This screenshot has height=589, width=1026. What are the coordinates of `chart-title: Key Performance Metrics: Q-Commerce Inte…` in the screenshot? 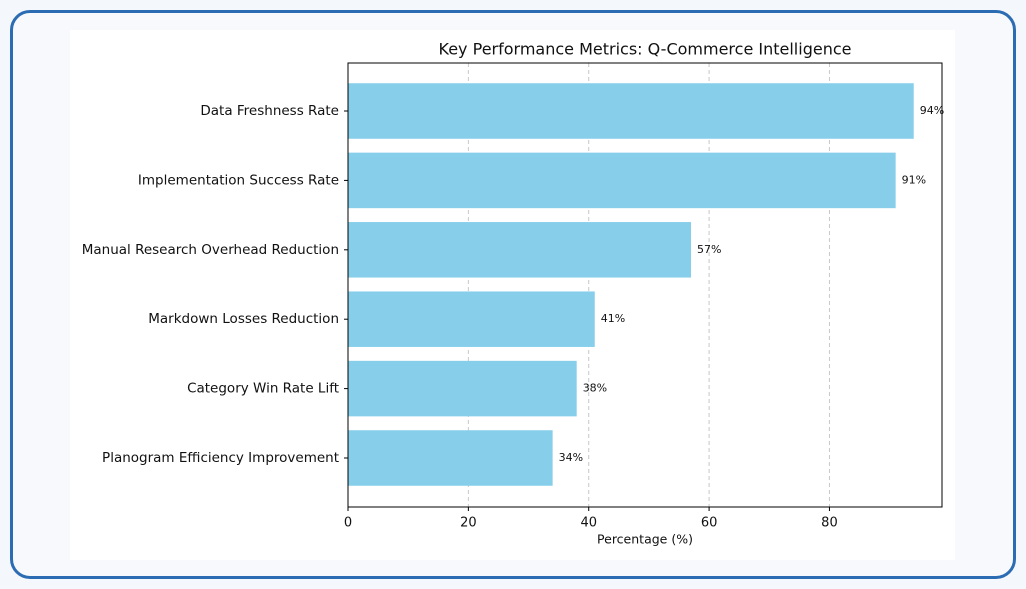 It's located at (645, 49).